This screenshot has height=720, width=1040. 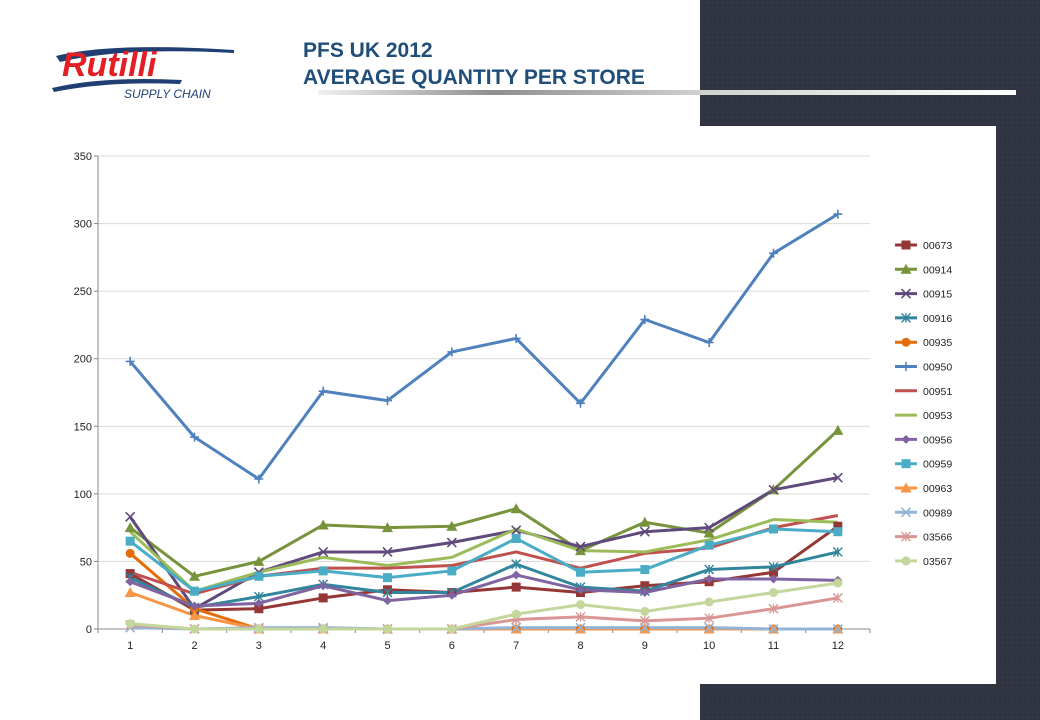 What do you see at coordinates (937, 440) in the screenshot?
I see `legend-label-00956: 00956` at bounding box center [937, 440].